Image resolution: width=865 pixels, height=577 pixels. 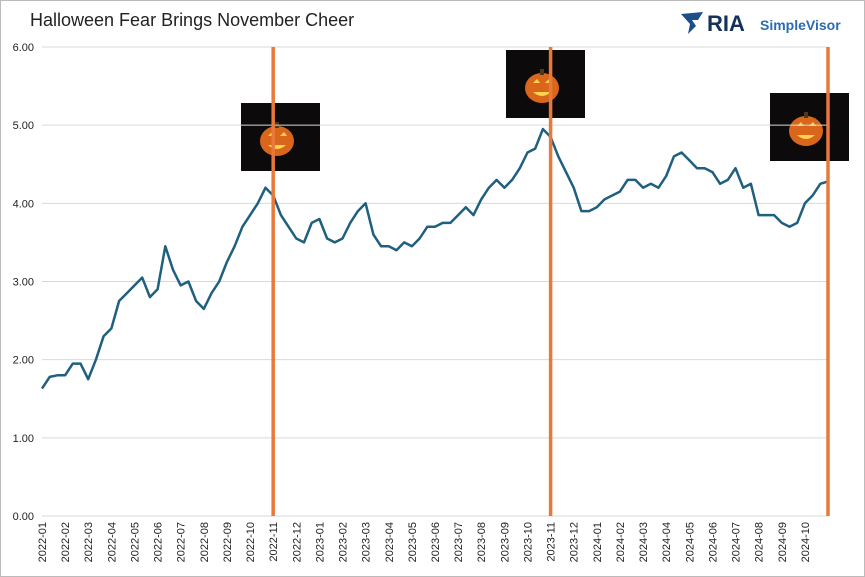 I want to click on y-tick-label: 4.00, so click(x=23, y=204).